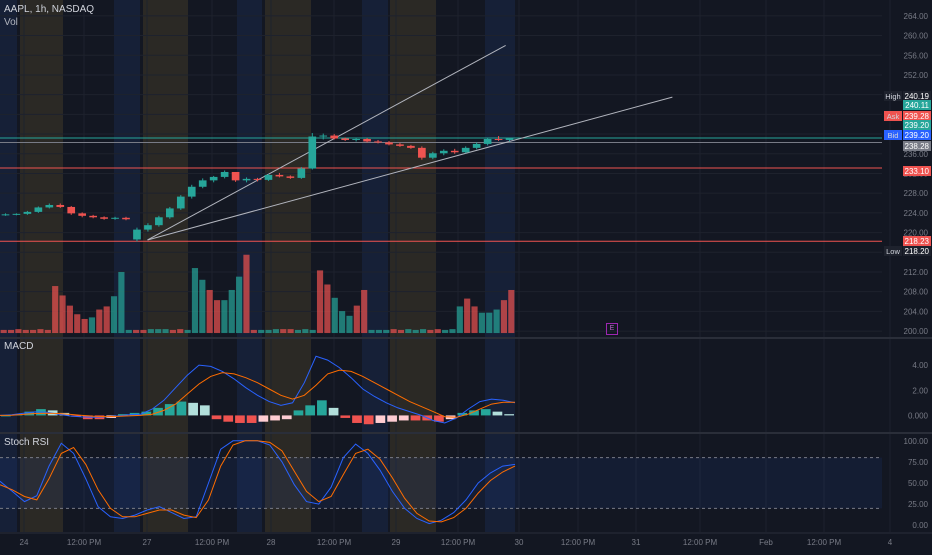  Describe the element at coordinates (916, 154) in the screenshot. I see `price-tick-label: 236.00` at that location.